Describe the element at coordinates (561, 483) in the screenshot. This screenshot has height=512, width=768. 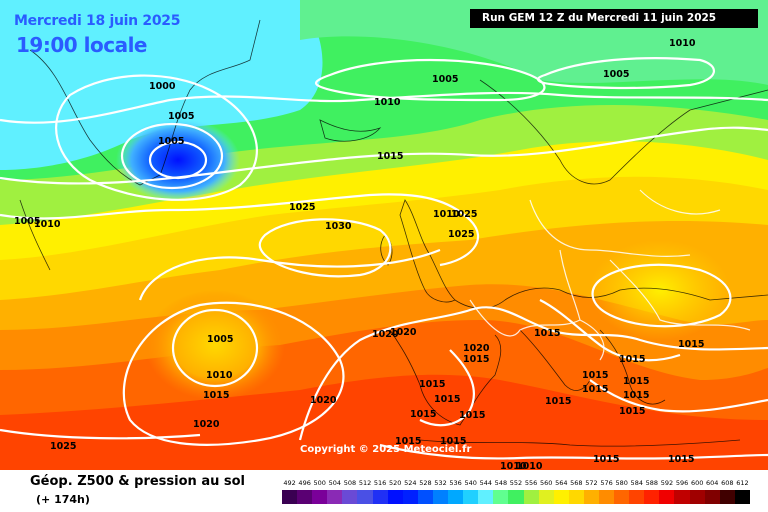
I see `scale-label: 564` at that location.